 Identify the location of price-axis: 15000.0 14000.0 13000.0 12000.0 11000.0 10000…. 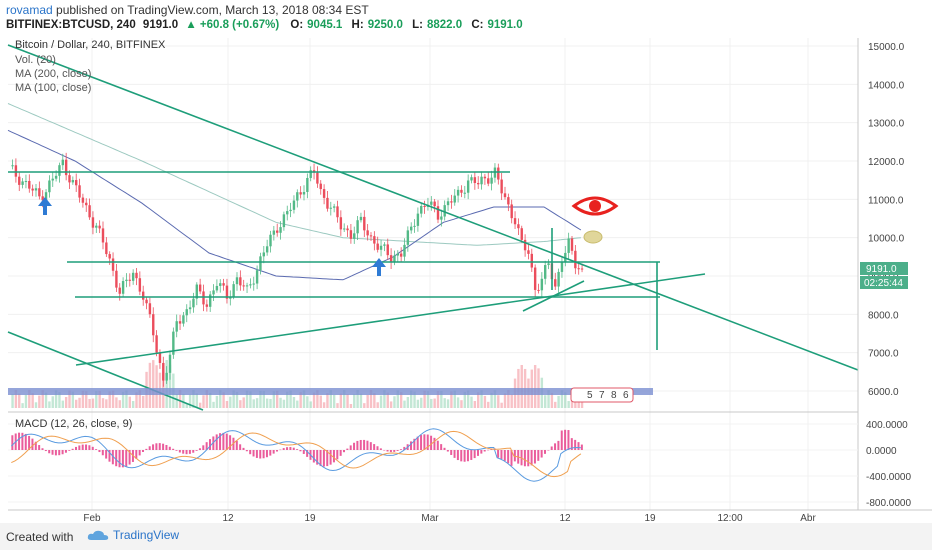
(886, 220).